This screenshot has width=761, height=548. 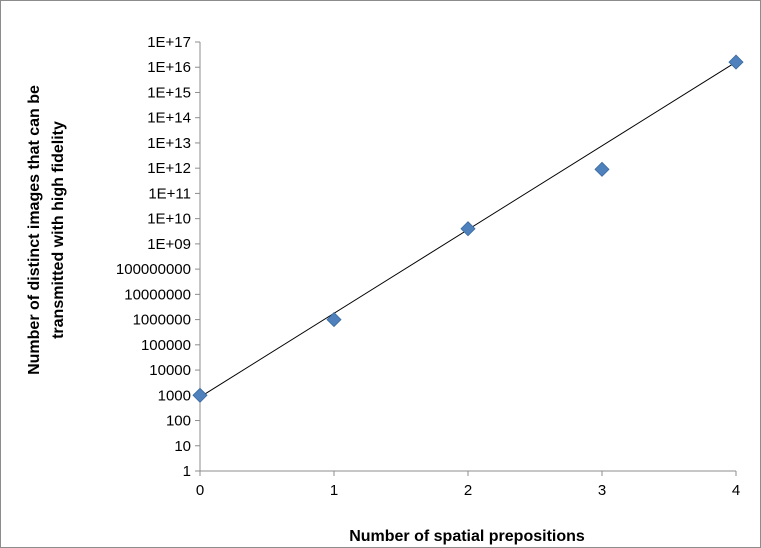 I want to click on y-tick-label: 1E+10, so click(x=169, y=219).